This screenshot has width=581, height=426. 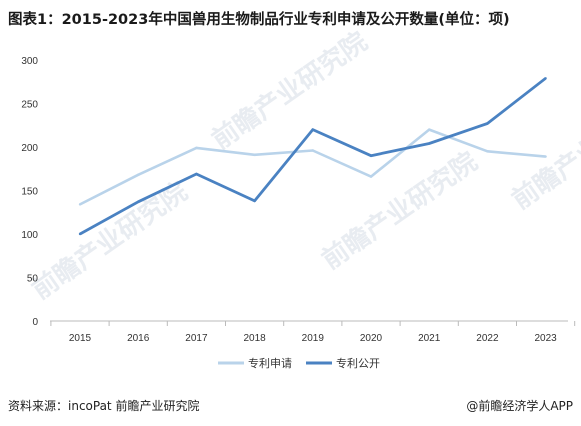 I want to click on x-tick-label: 2021, so click(x=429, y=338).